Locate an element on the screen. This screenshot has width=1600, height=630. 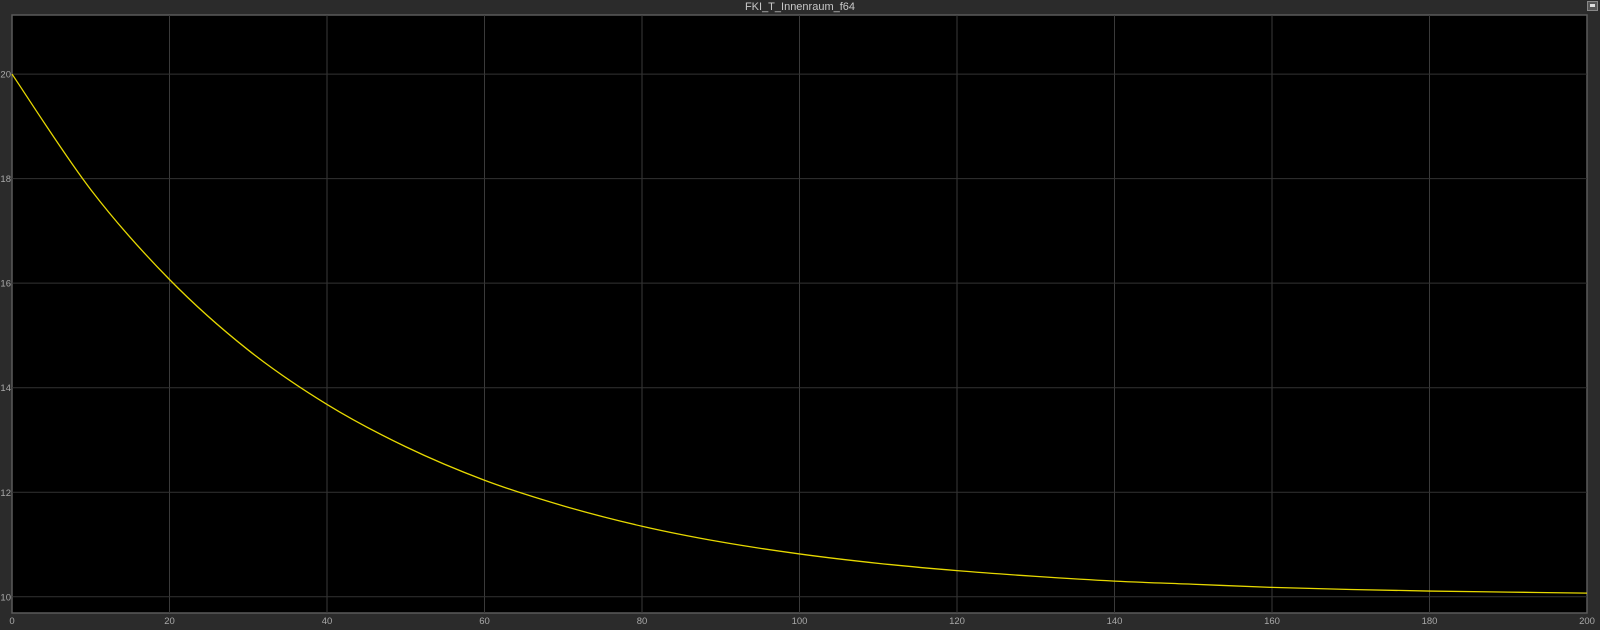
y-tick-label: 18 is located at coordinates (5, 179).